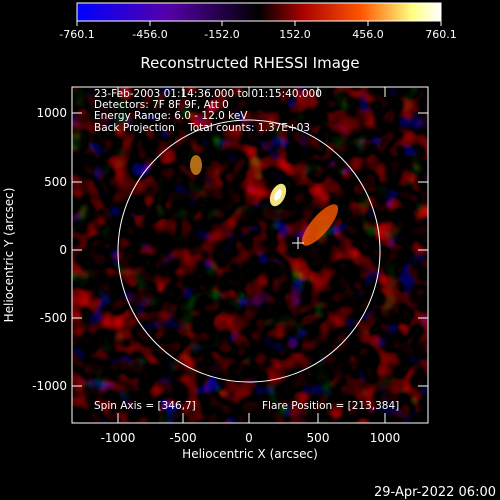 The height and width of the screenshot is (500, 500). I want to click on info-time-range: 23-Feb-2003 01:14:36.000 to 01:15:40.000, so click(208, 94).